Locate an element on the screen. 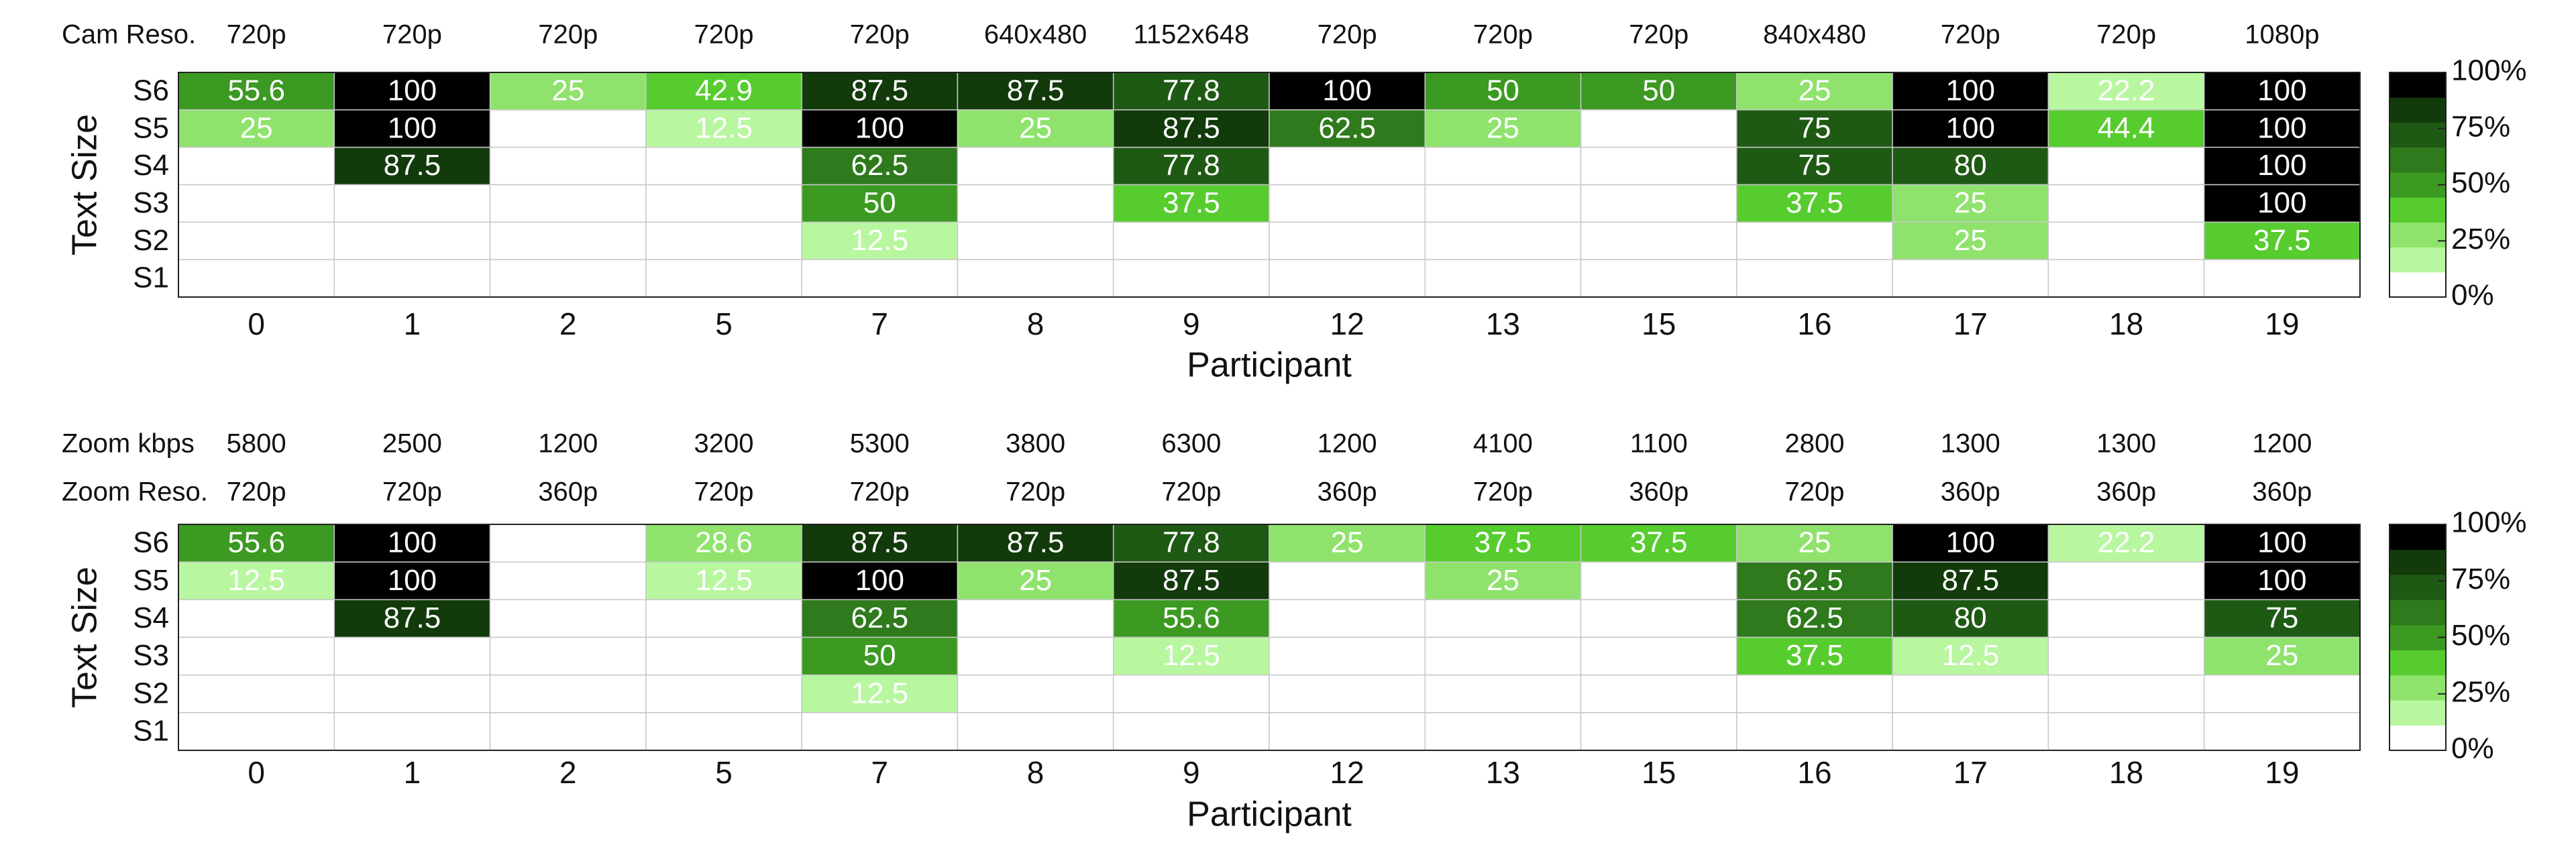 This screenshot has height=865, width=2576. cell-label: 12.5 is located at coordinates (1970, 655).